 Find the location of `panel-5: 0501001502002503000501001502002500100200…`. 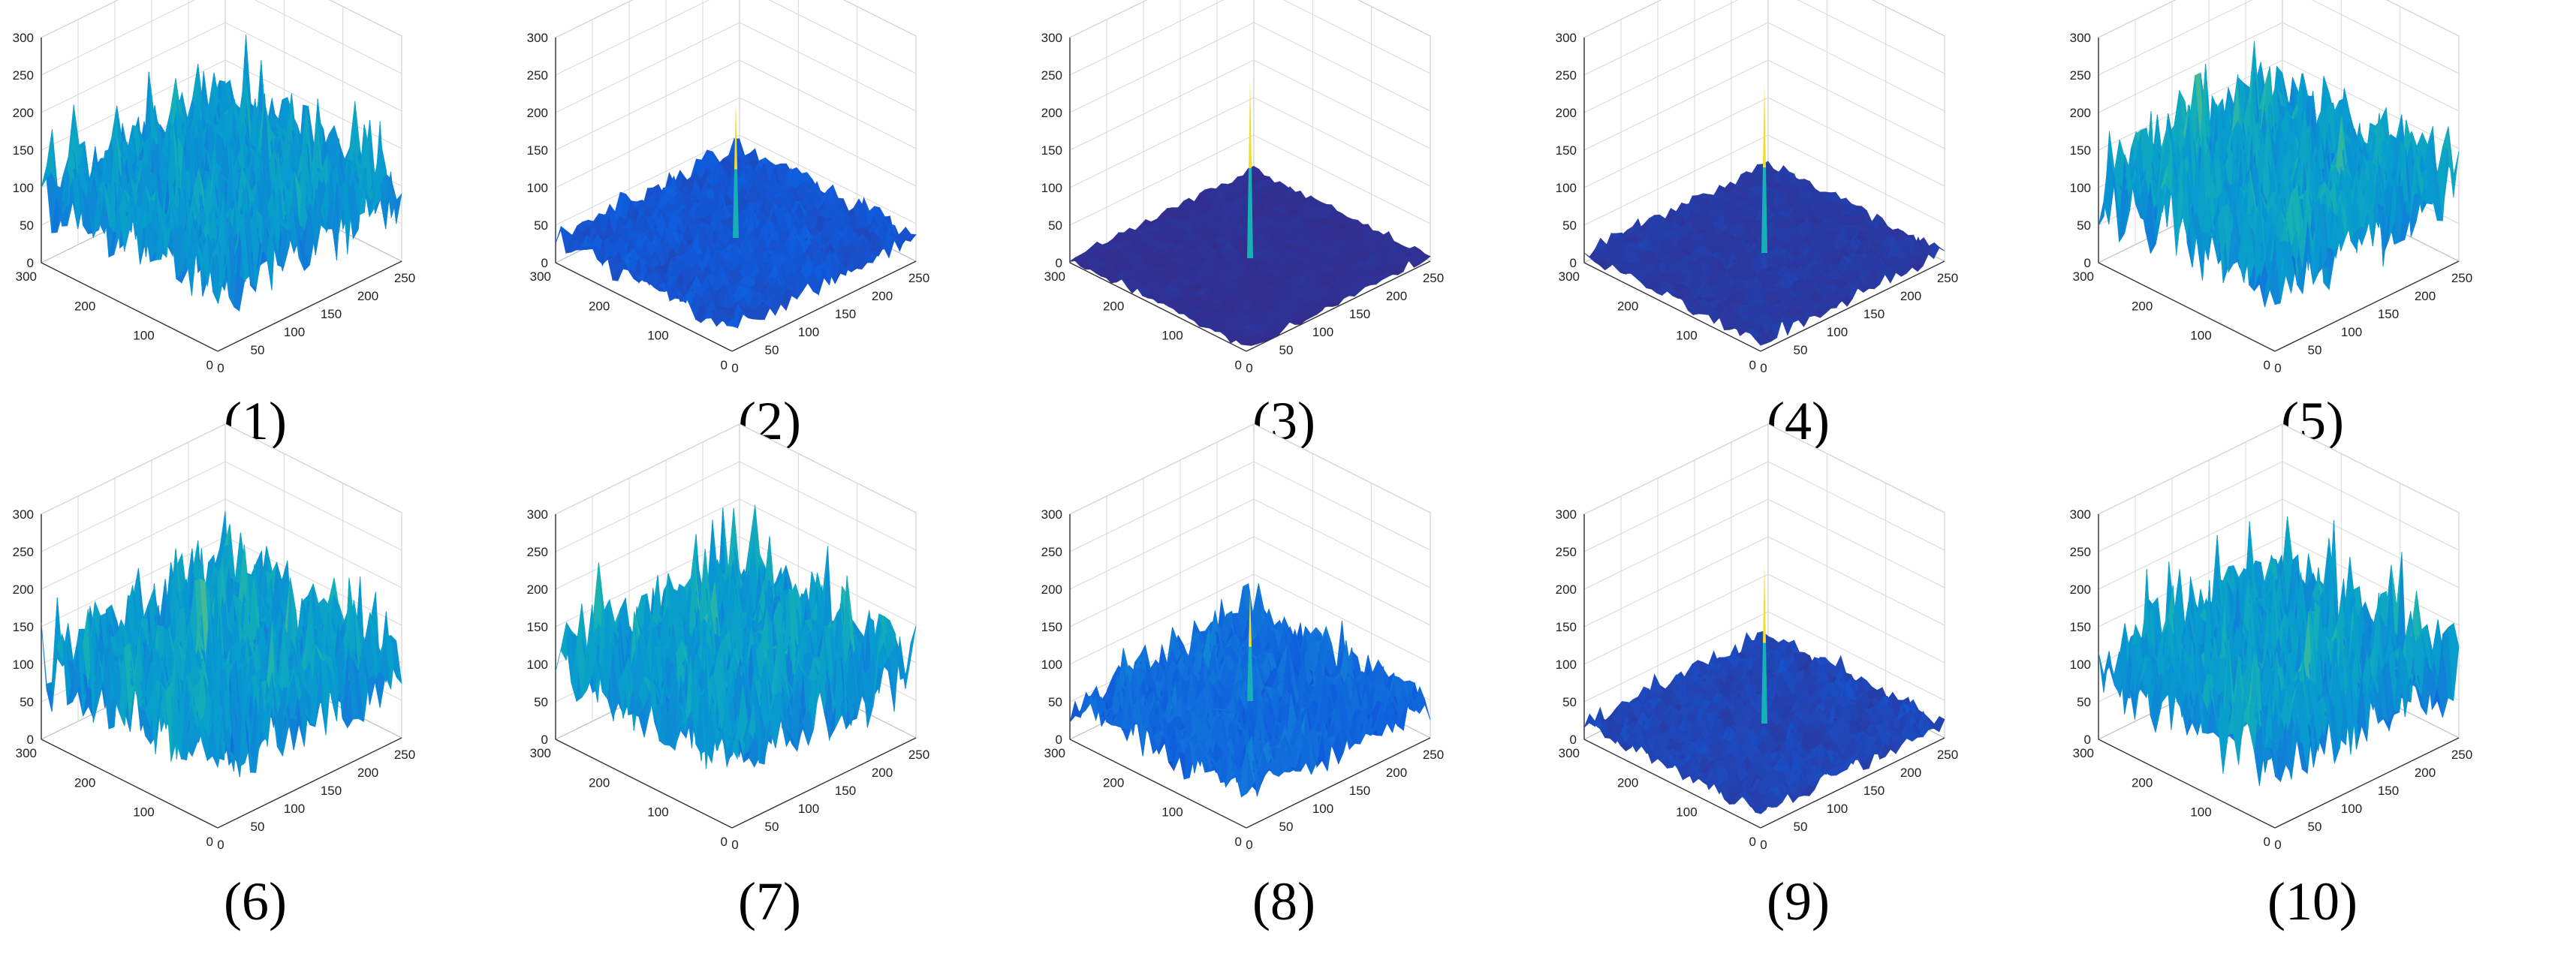

panel-5: 0501001502002503000501001502002500100200… is located at coordinates (2271, 225).